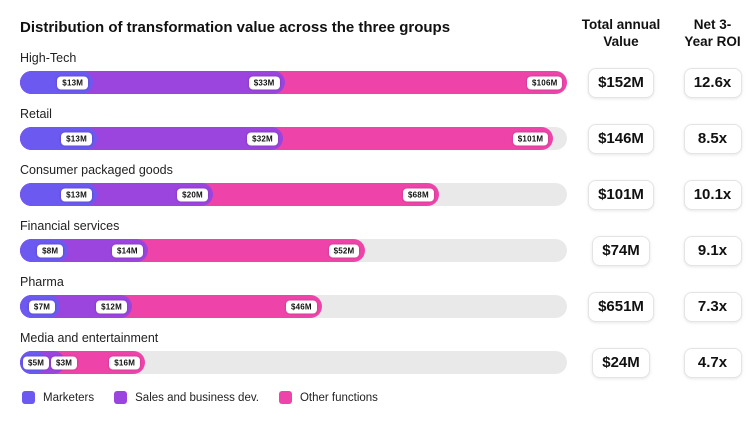 The image size is (750, 422). I want to click on bar-value-pill: $16M, so click(125, 362).